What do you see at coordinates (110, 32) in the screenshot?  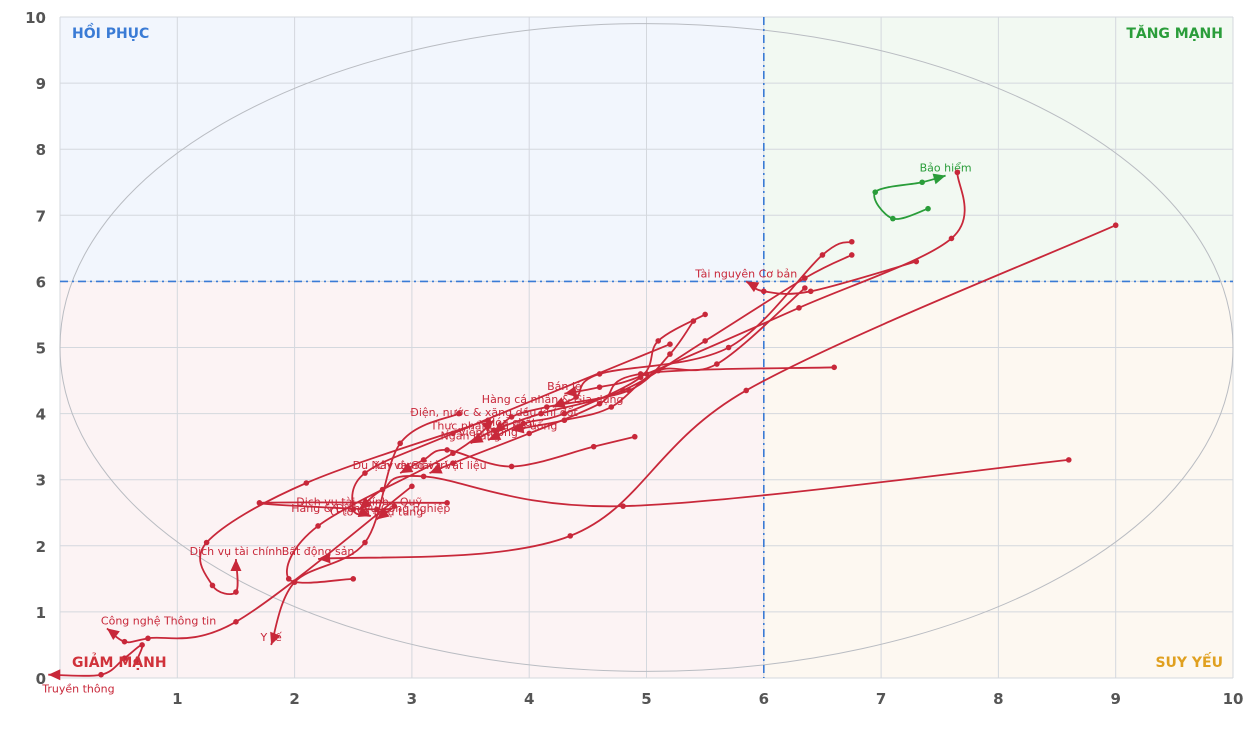 I see `quadrant-label: HỒI PHỤC` at bounding box center [110, 32].